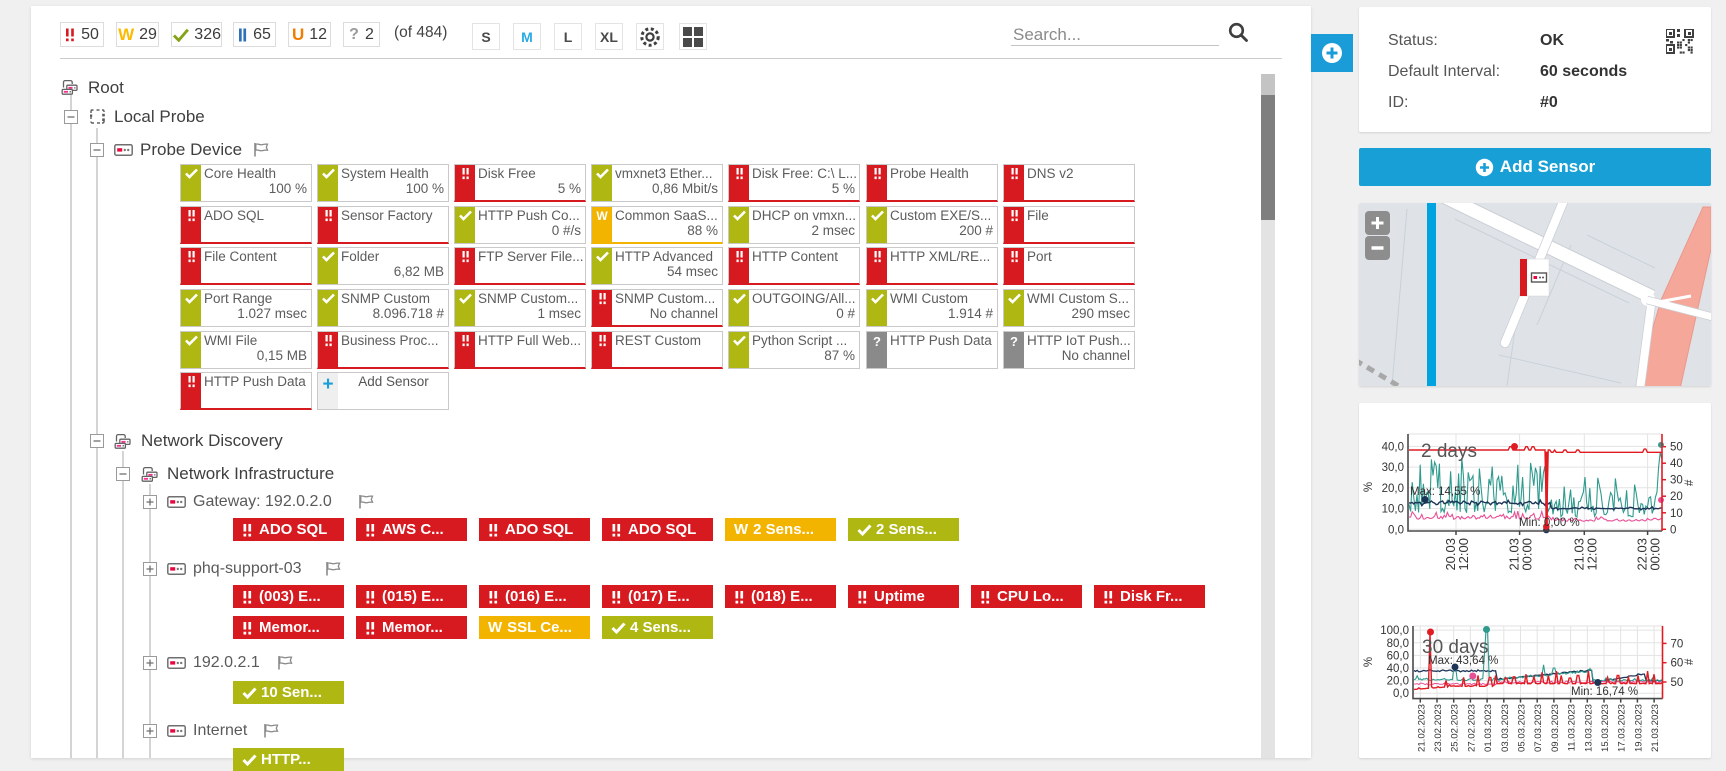  Describe the element at coordinates (1622, 728) in the screenshot. I see `svg-text: 17.03.2023` at that location.